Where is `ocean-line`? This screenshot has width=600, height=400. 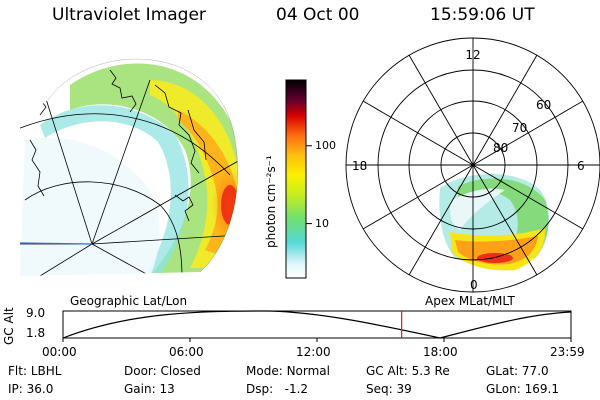 ocean-line is located at coordinates (56, 243).